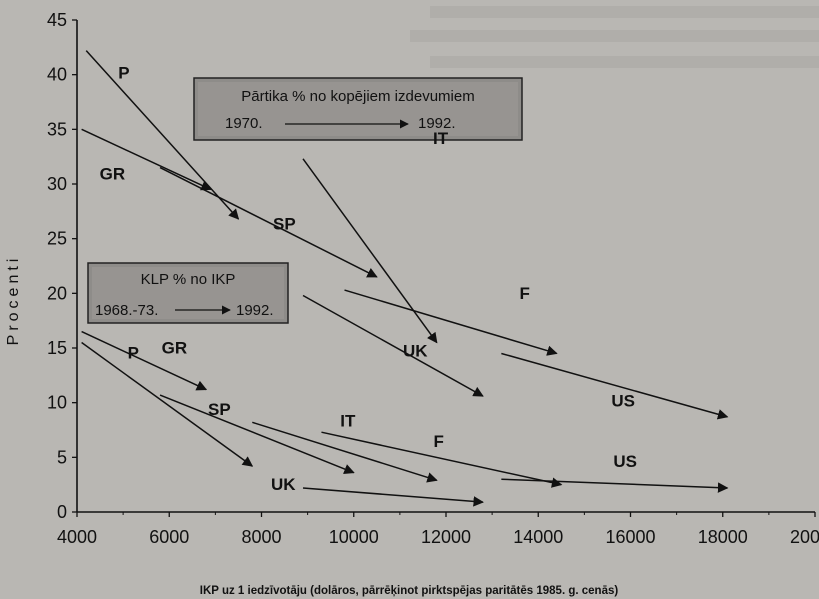 The image size is (819, 599). I want to click on y-tick-label: 45, so click(57, 20).